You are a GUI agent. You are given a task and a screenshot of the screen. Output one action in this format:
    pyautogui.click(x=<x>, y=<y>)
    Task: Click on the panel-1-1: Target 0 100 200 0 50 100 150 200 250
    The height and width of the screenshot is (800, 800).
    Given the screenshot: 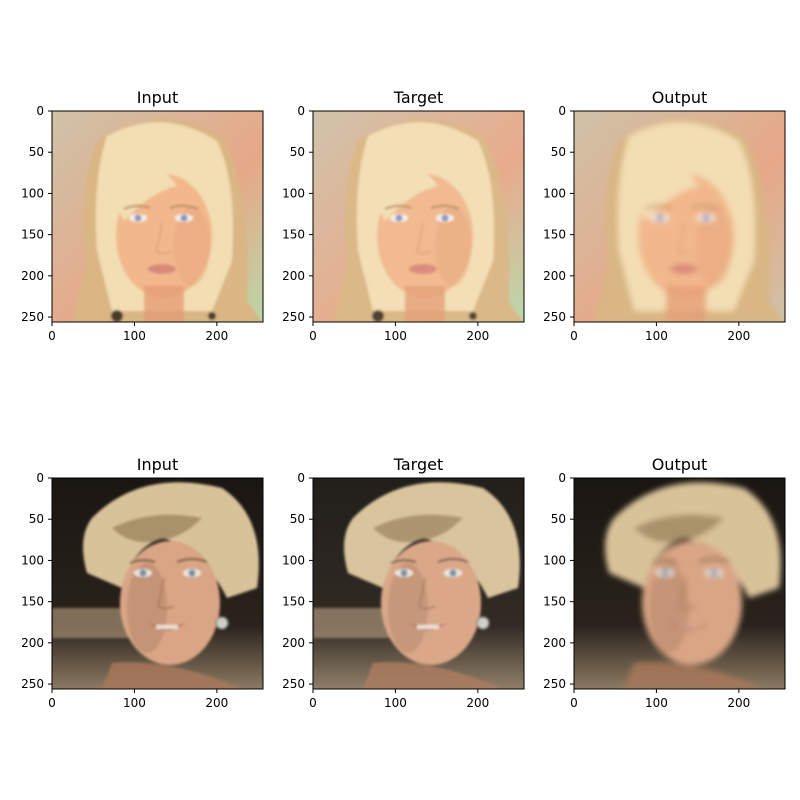 What is the action you would take?
    pyautogui.click(x=403, y=582)
    